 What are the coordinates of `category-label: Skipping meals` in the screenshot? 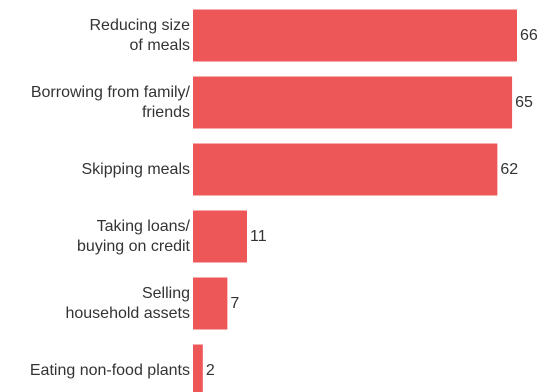 It's located at (136, 169).